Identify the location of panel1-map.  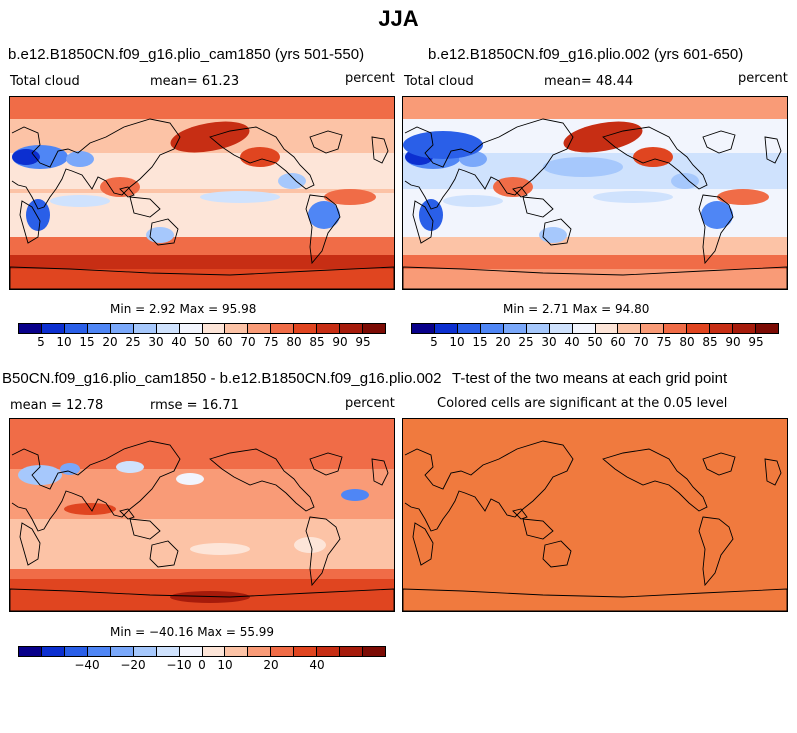
(202, 193).